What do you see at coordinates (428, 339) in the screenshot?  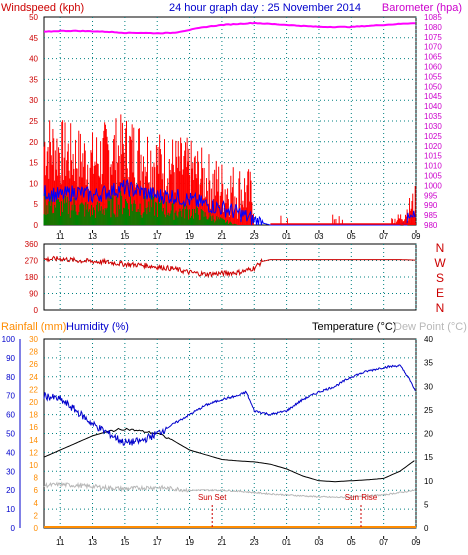 I see `temperature-tick-label: 40` at bounding box center [428, 339].